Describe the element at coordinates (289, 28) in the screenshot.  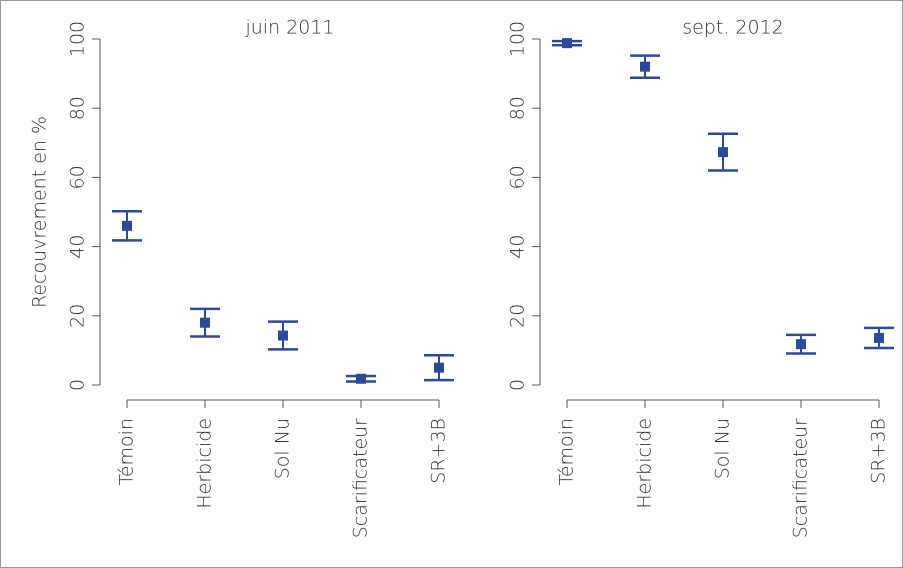
I see `panel-title: juin 2011` at that location.